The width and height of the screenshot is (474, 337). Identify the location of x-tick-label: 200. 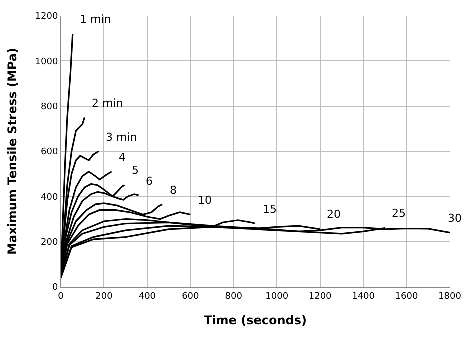
(105, 297).